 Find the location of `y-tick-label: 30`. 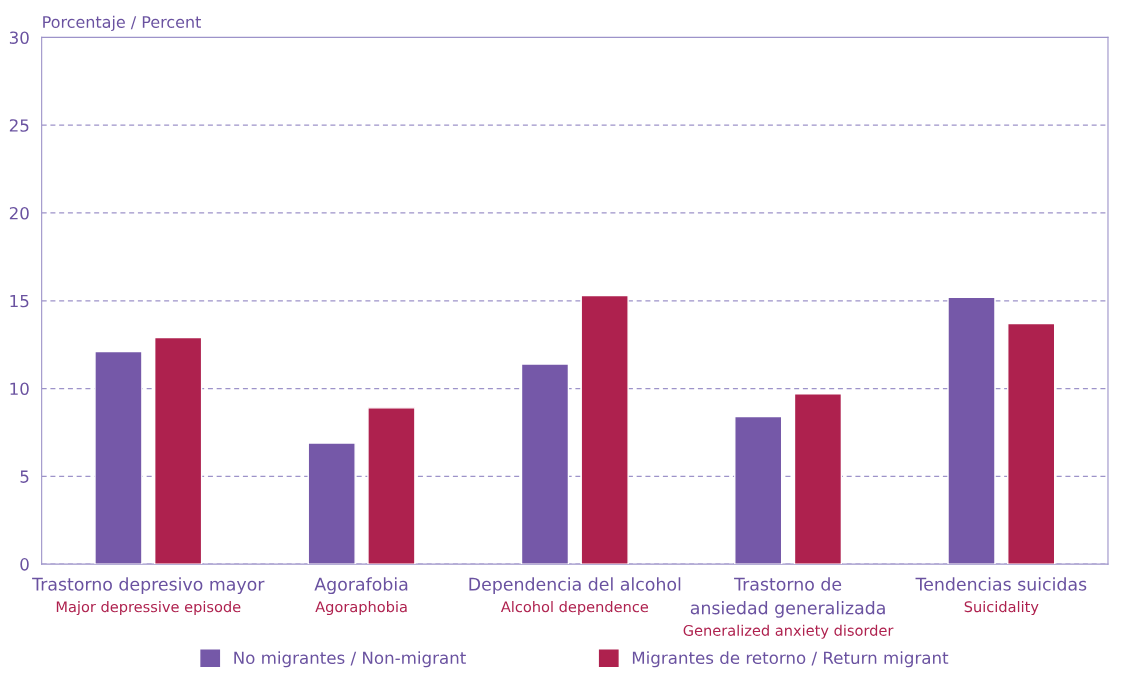

y-tick-label: 30 is located at coordinates (19, 37).